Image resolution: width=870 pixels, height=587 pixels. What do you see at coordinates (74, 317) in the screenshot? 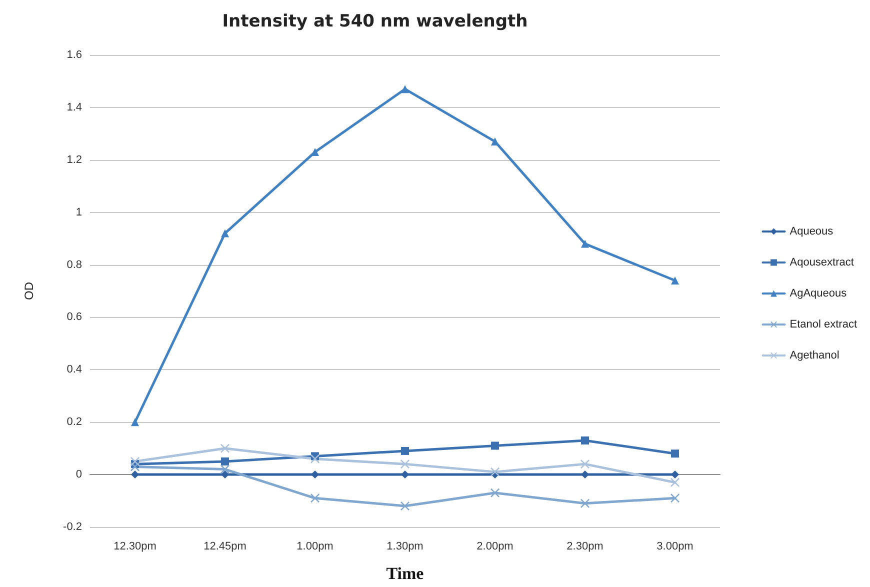
I see `y-tick-label: 0.6` at bounding box center [74, 317].